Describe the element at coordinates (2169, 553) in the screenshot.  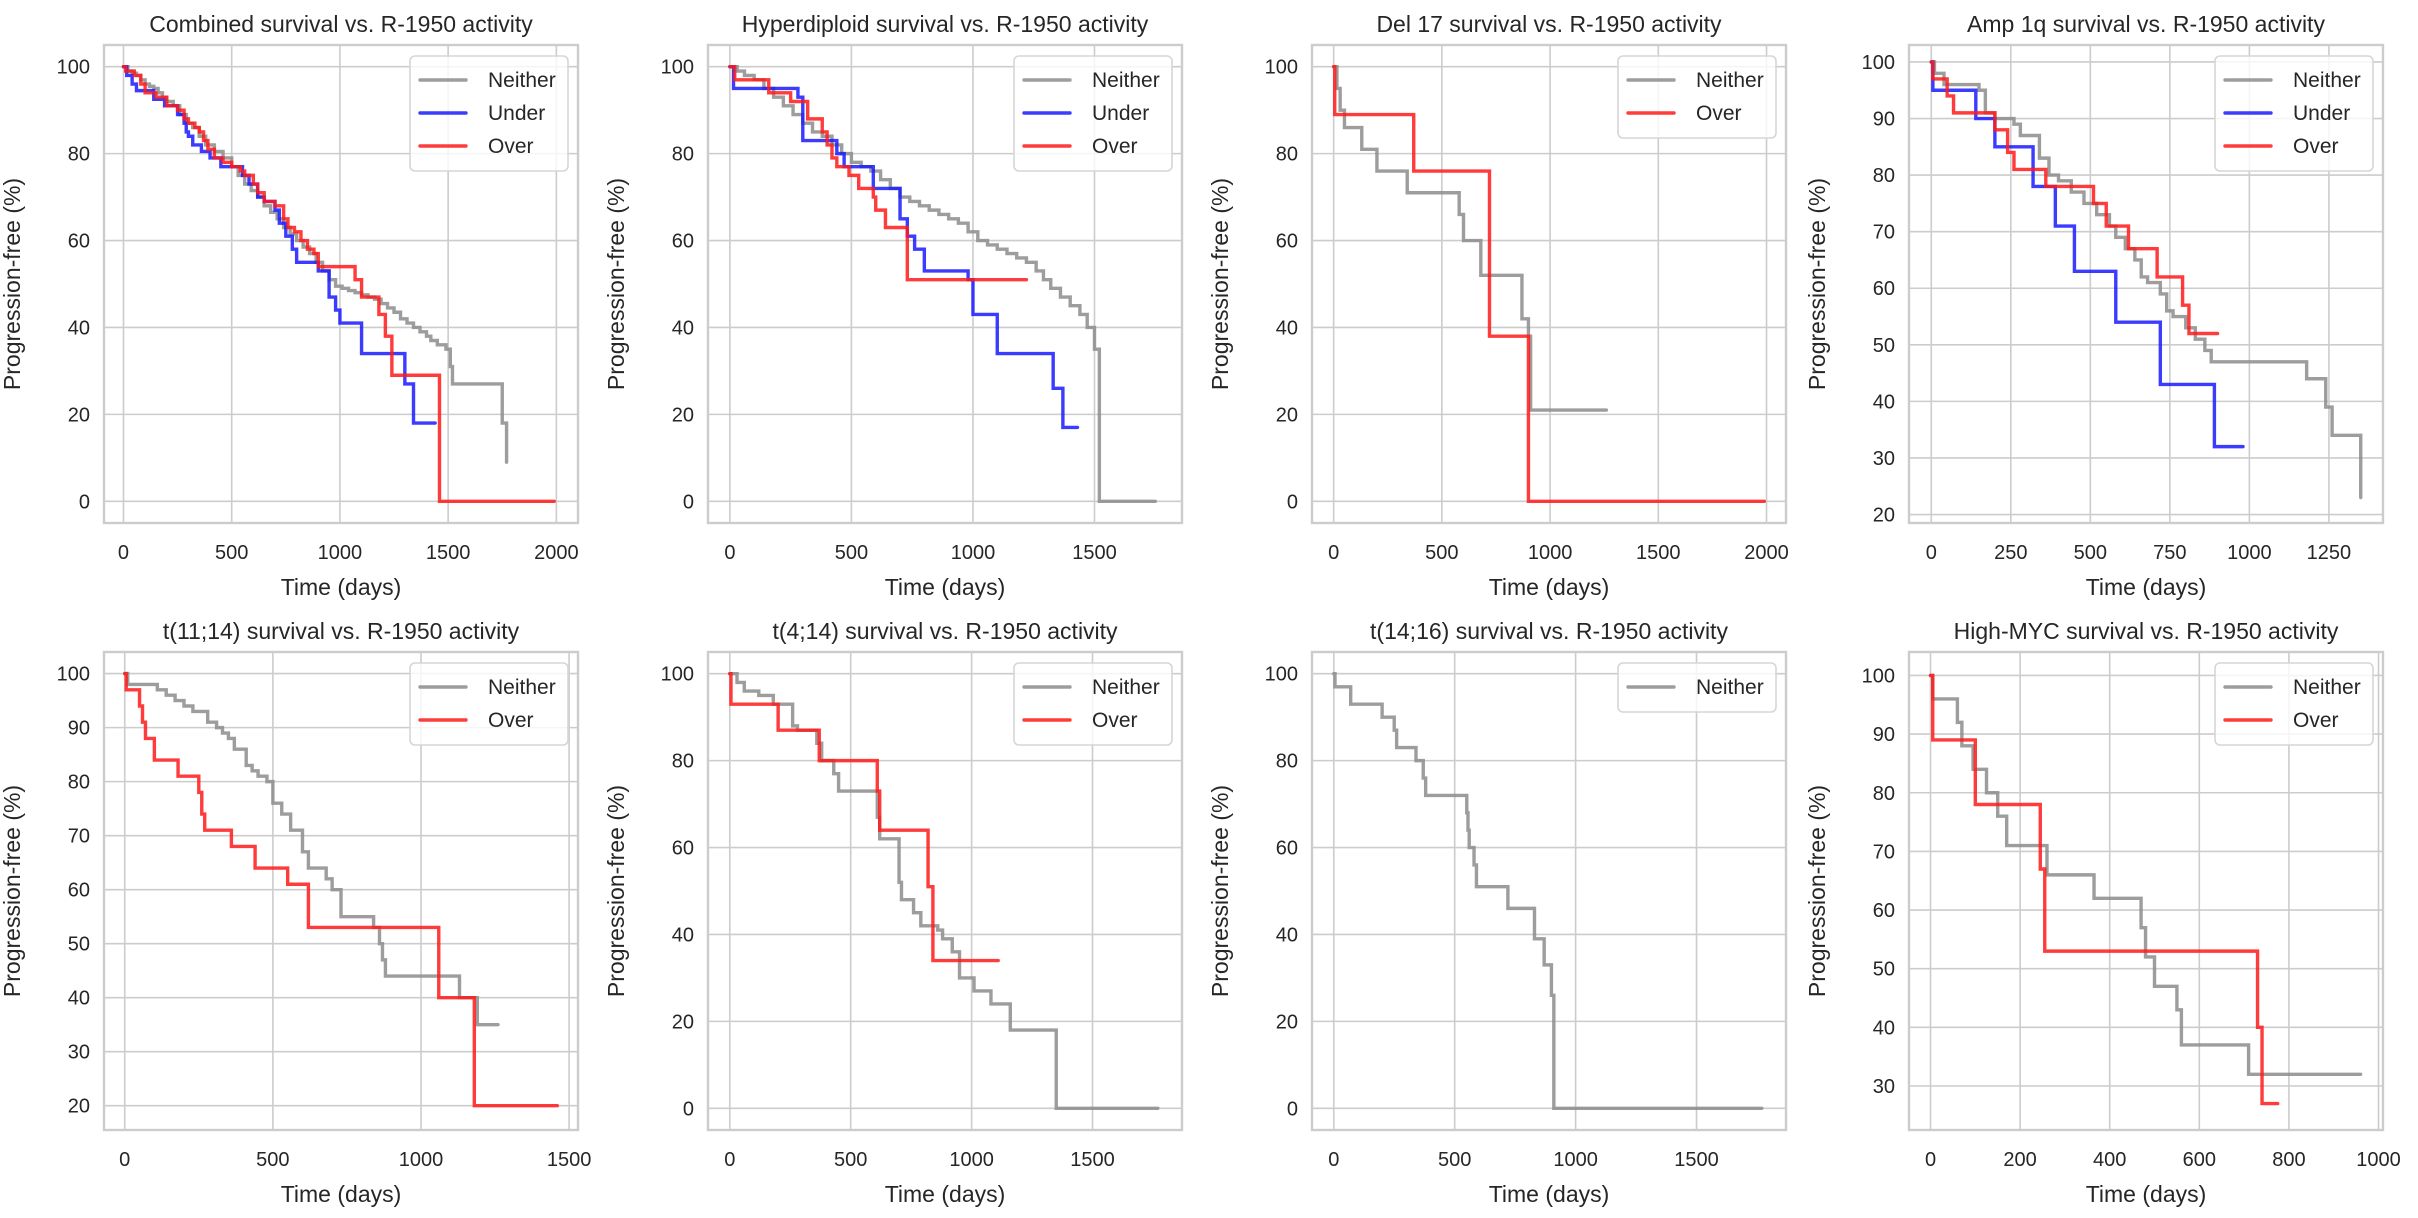
I see `x-tick-label: 750` at that location.